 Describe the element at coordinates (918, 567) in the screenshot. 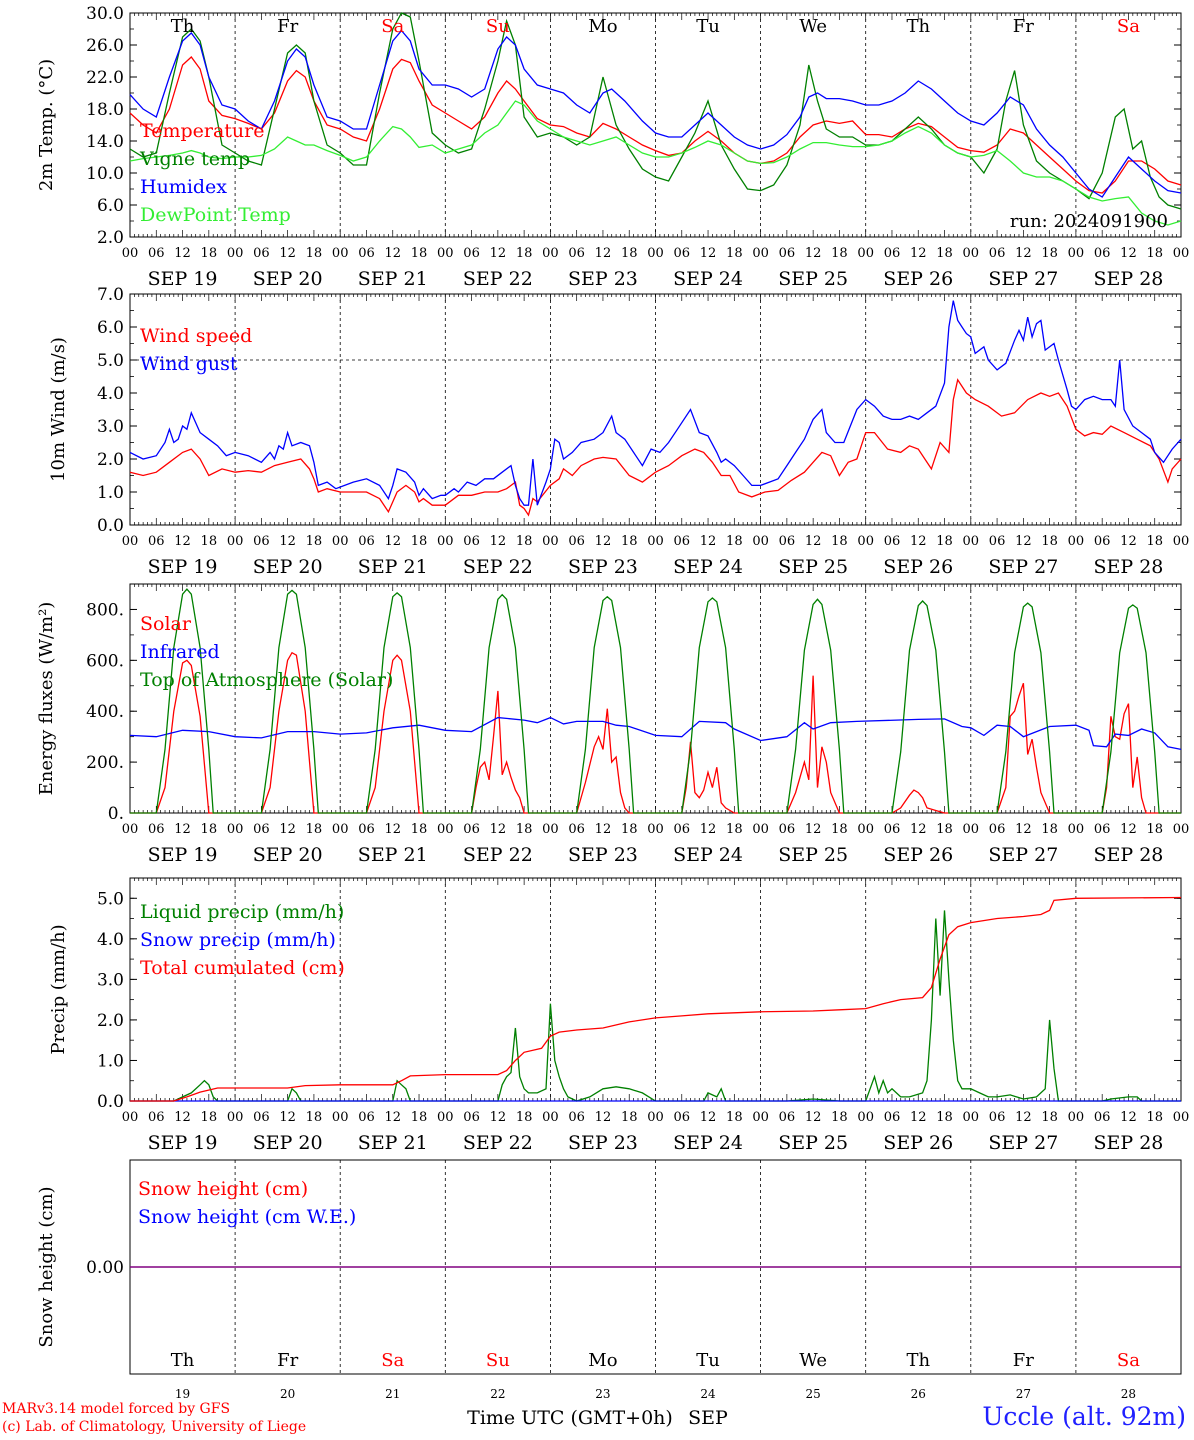

I see `date-label: SEP 26` at that location.